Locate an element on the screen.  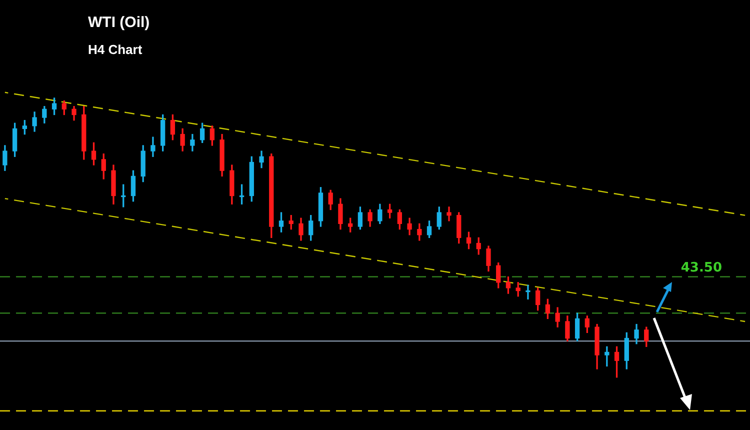
annotation: 43.50 is located at coordinates (701, 268).